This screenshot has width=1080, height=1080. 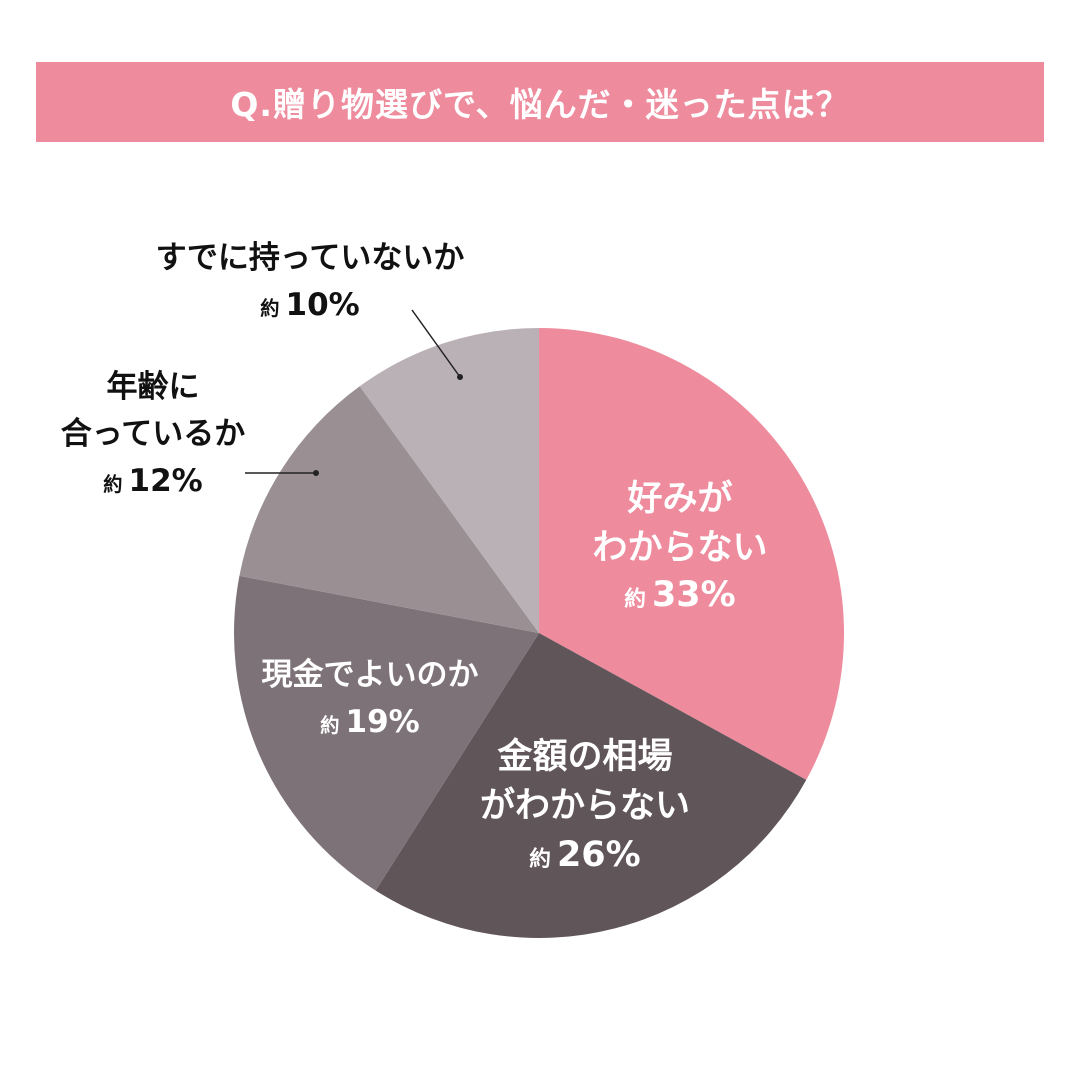 I want to click on slice-label-age: 年齢に 合っているか 約 12%, so click(x=153, y=434).